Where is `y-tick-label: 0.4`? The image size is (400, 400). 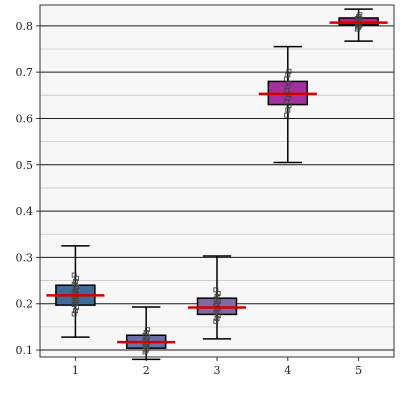
y-tick-label: 0.4 is located at coordinates (25, 211).